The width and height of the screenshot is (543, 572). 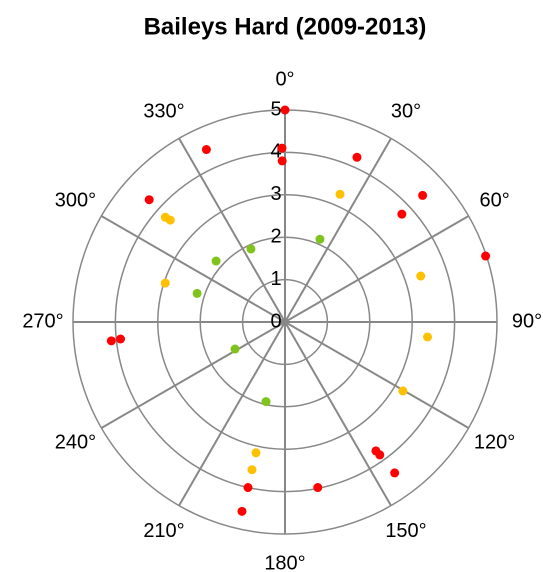 I want to click on angle-label: 120°, so click(x=494, y=442).